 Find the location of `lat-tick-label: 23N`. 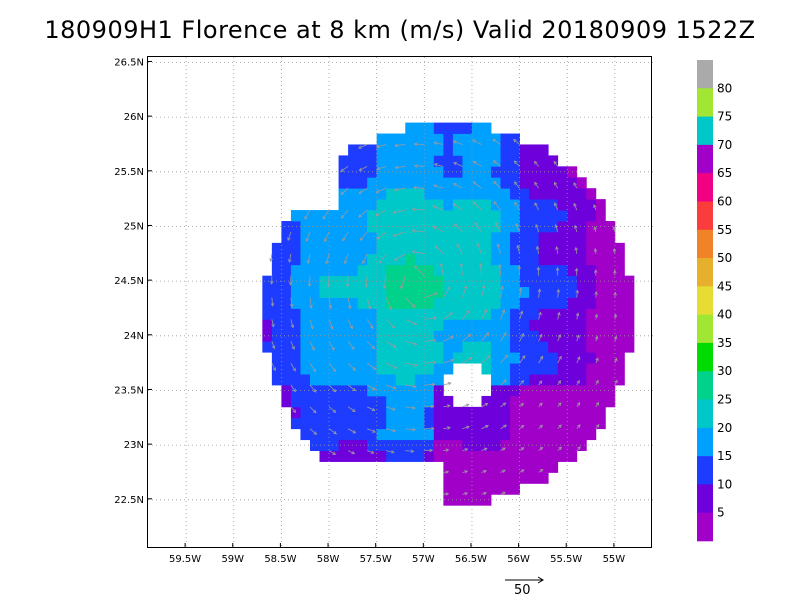

lat-tick-label: 23N is located at coordinates (134, 445).